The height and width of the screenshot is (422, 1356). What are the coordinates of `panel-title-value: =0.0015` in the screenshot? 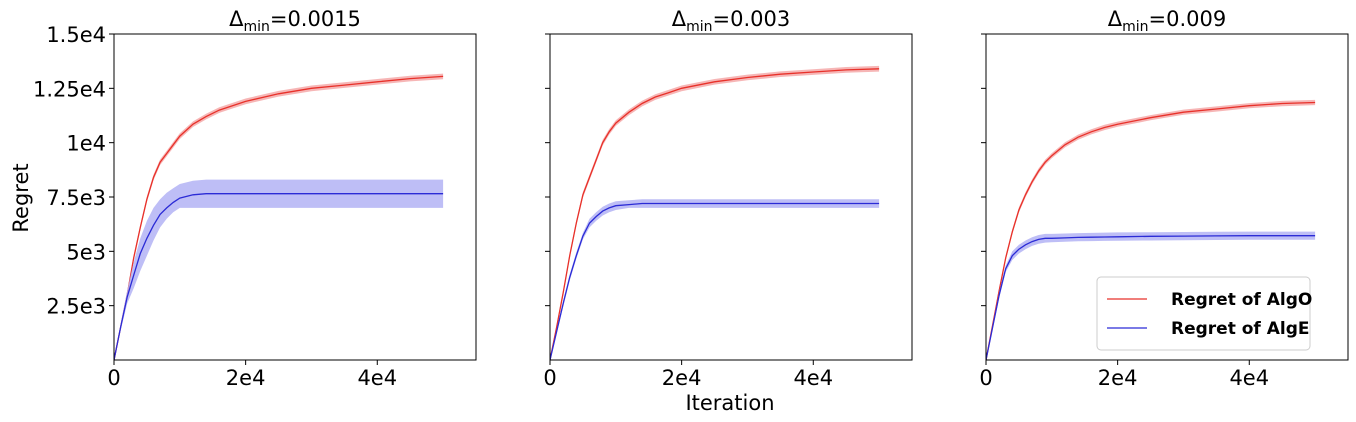 It's located at (315, 19).